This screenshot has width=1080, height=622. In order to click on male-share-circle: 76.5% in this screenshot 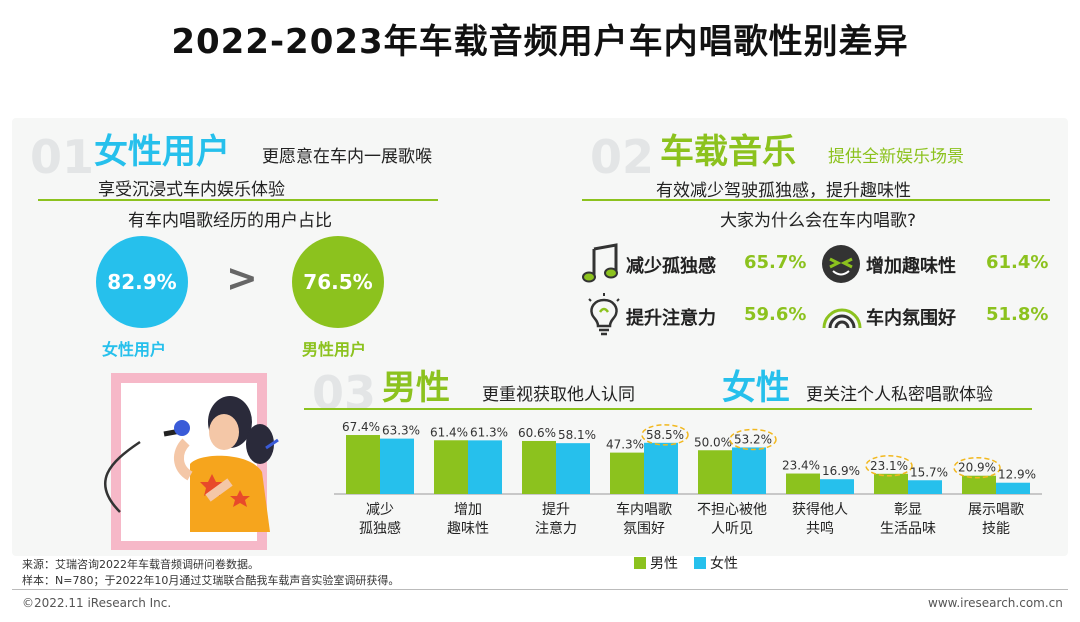, I will do `click(338, 282)`.